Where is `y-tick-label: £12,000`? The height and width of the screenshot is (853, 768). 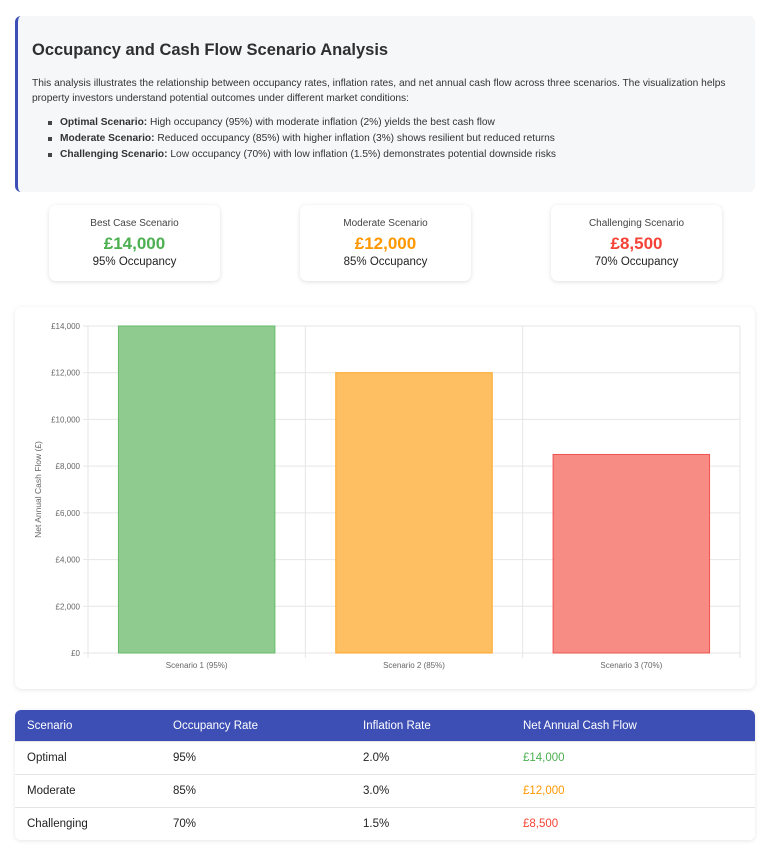 y-tick-label: £12,000 is located at coordinates (65, 373).